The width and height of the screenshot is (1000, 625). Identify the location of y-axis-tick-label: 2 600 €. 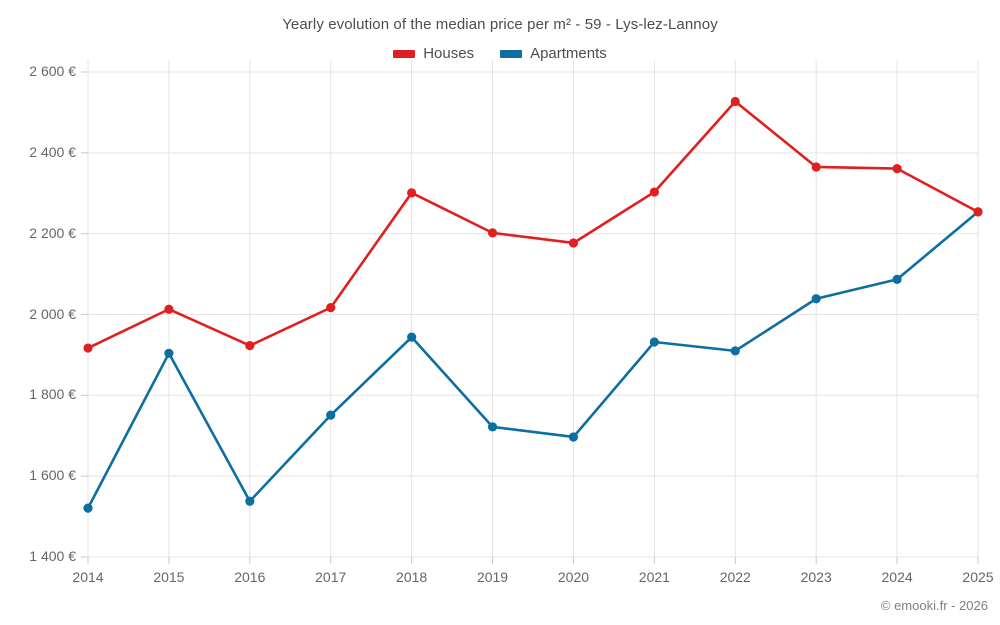
(52, 71).